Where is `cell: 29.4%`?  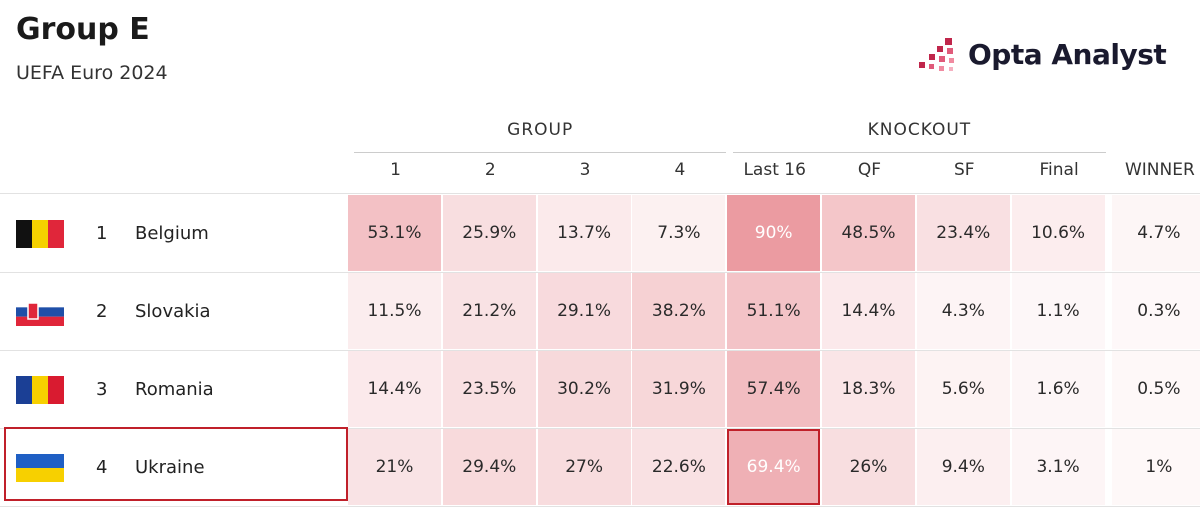
cell: 29.4% is located at coordinates (489, 467).